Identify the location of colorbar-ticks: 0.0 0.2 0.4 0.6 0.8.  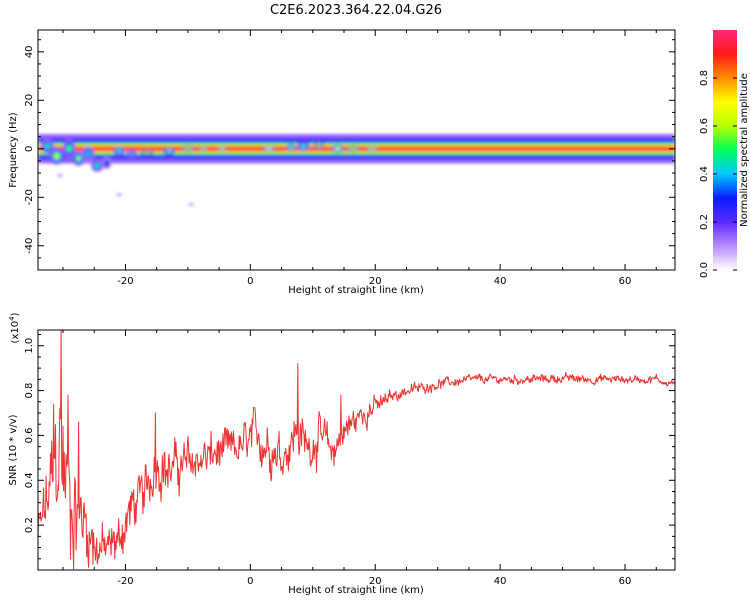
(718, 174).